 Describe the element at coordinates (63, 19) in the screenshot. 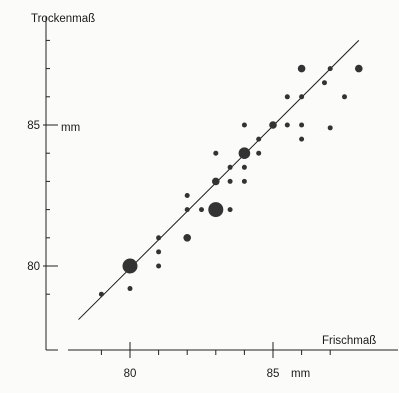

I see `y-axis-title: Trockenmaß` at that location.